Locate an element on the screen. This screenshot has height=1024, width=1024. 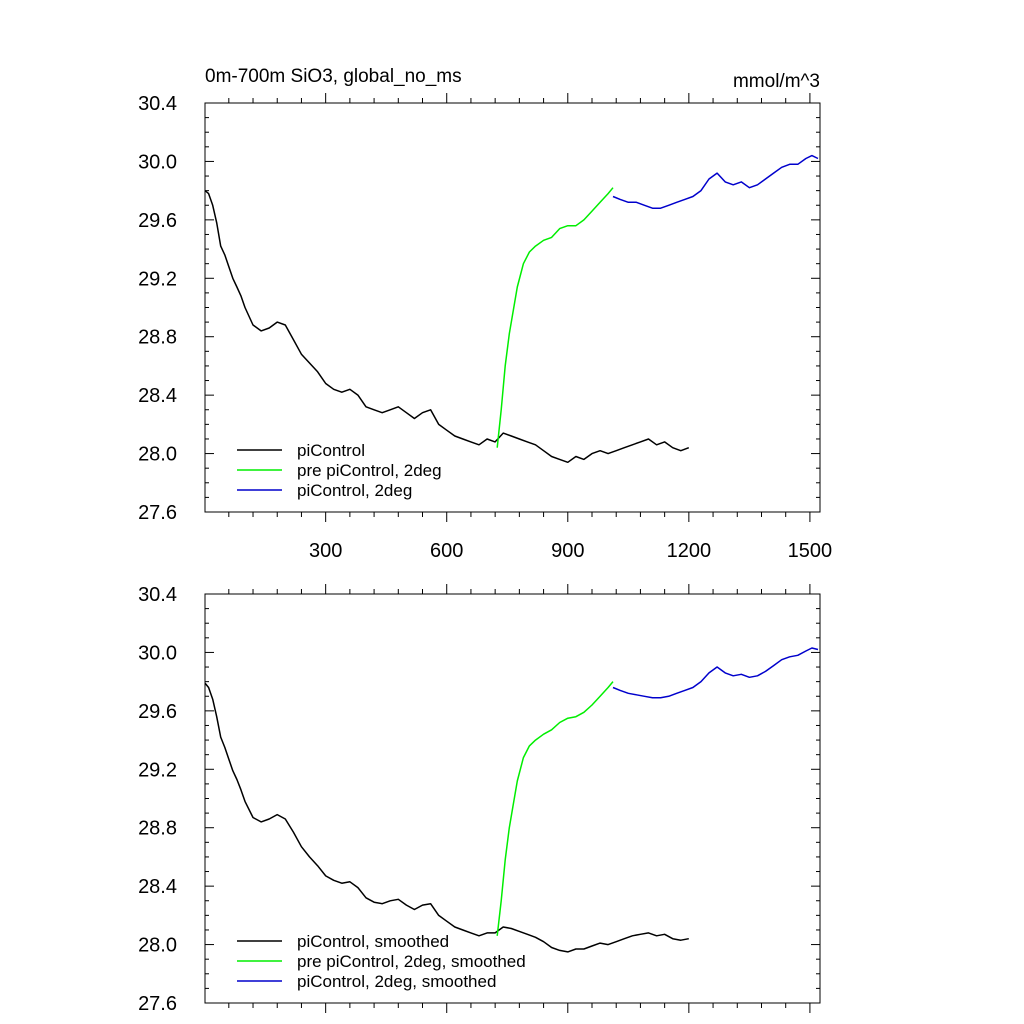
units-label: mmol/m^3 is located at coordinates (776, 81).